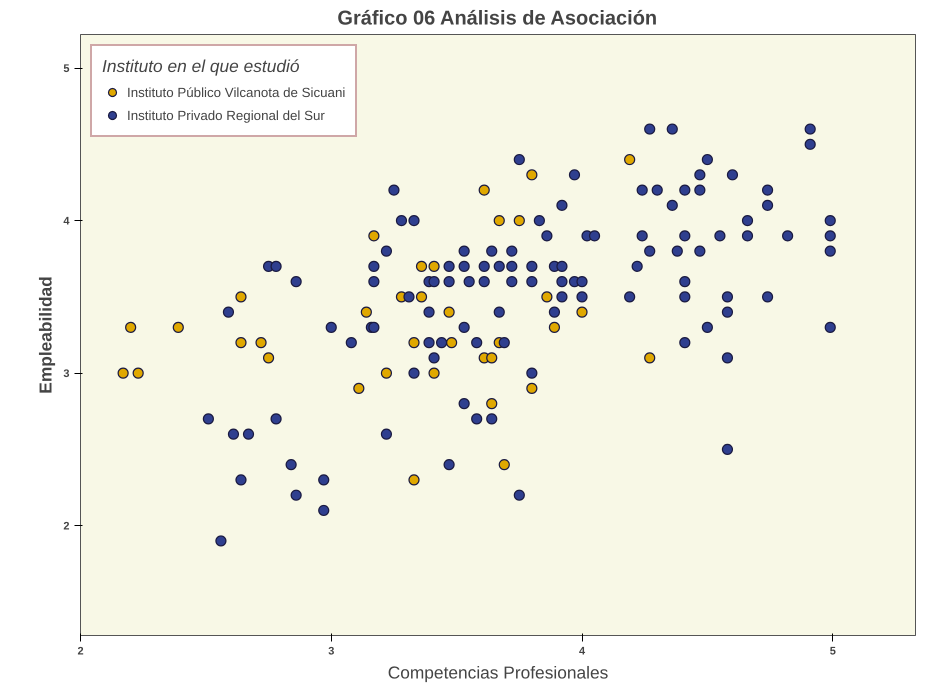  I want to click on x-tick-label: 5, so click(833, 652).